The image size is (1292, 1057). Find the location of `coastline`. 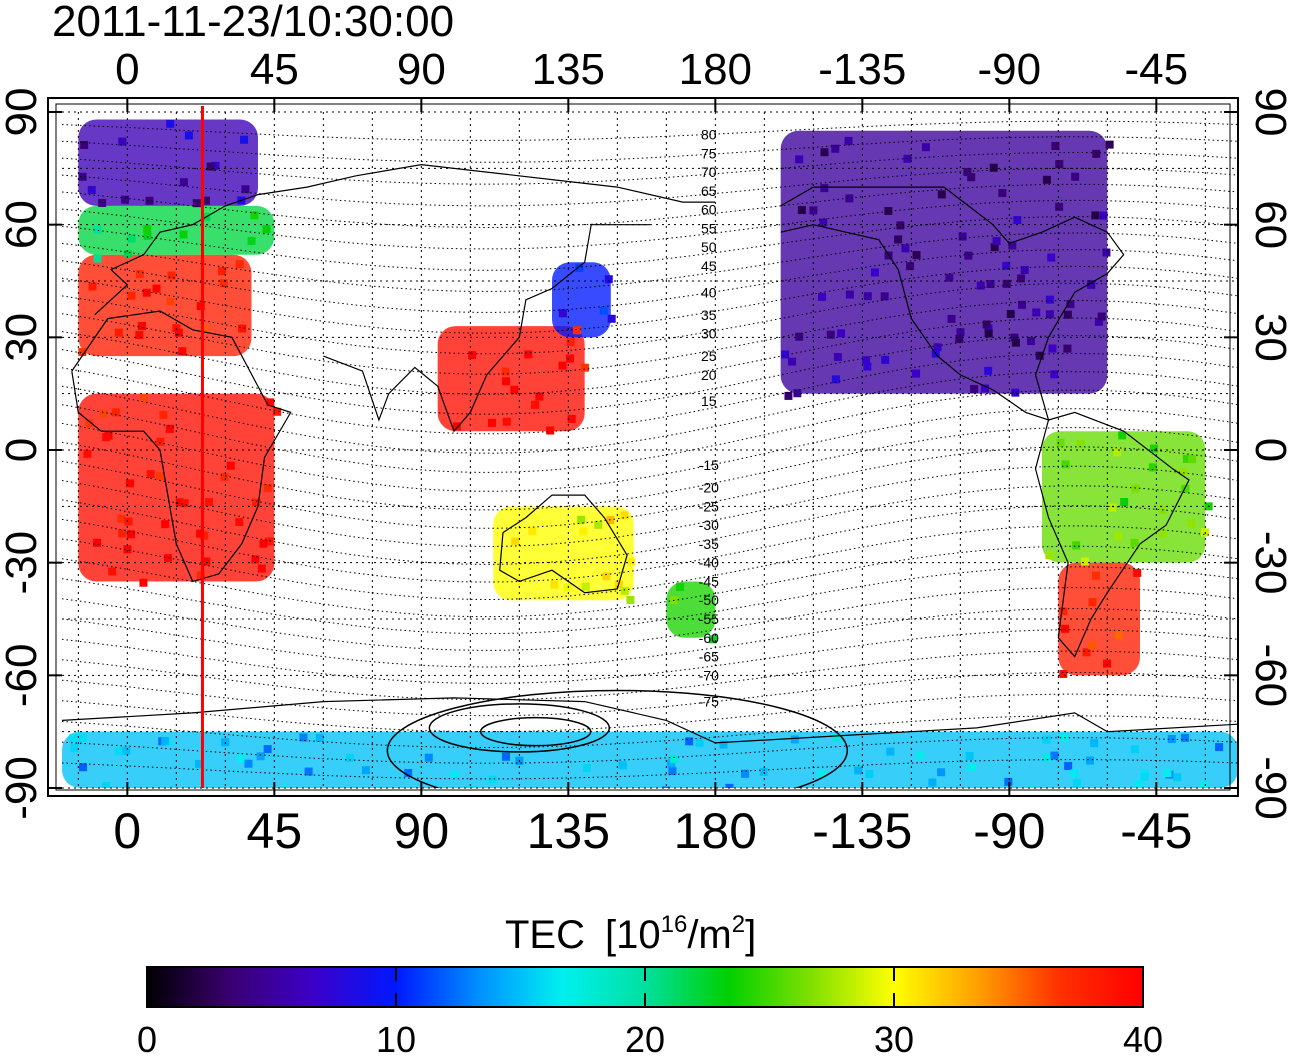

coastline is located at coordinates (650, 720).